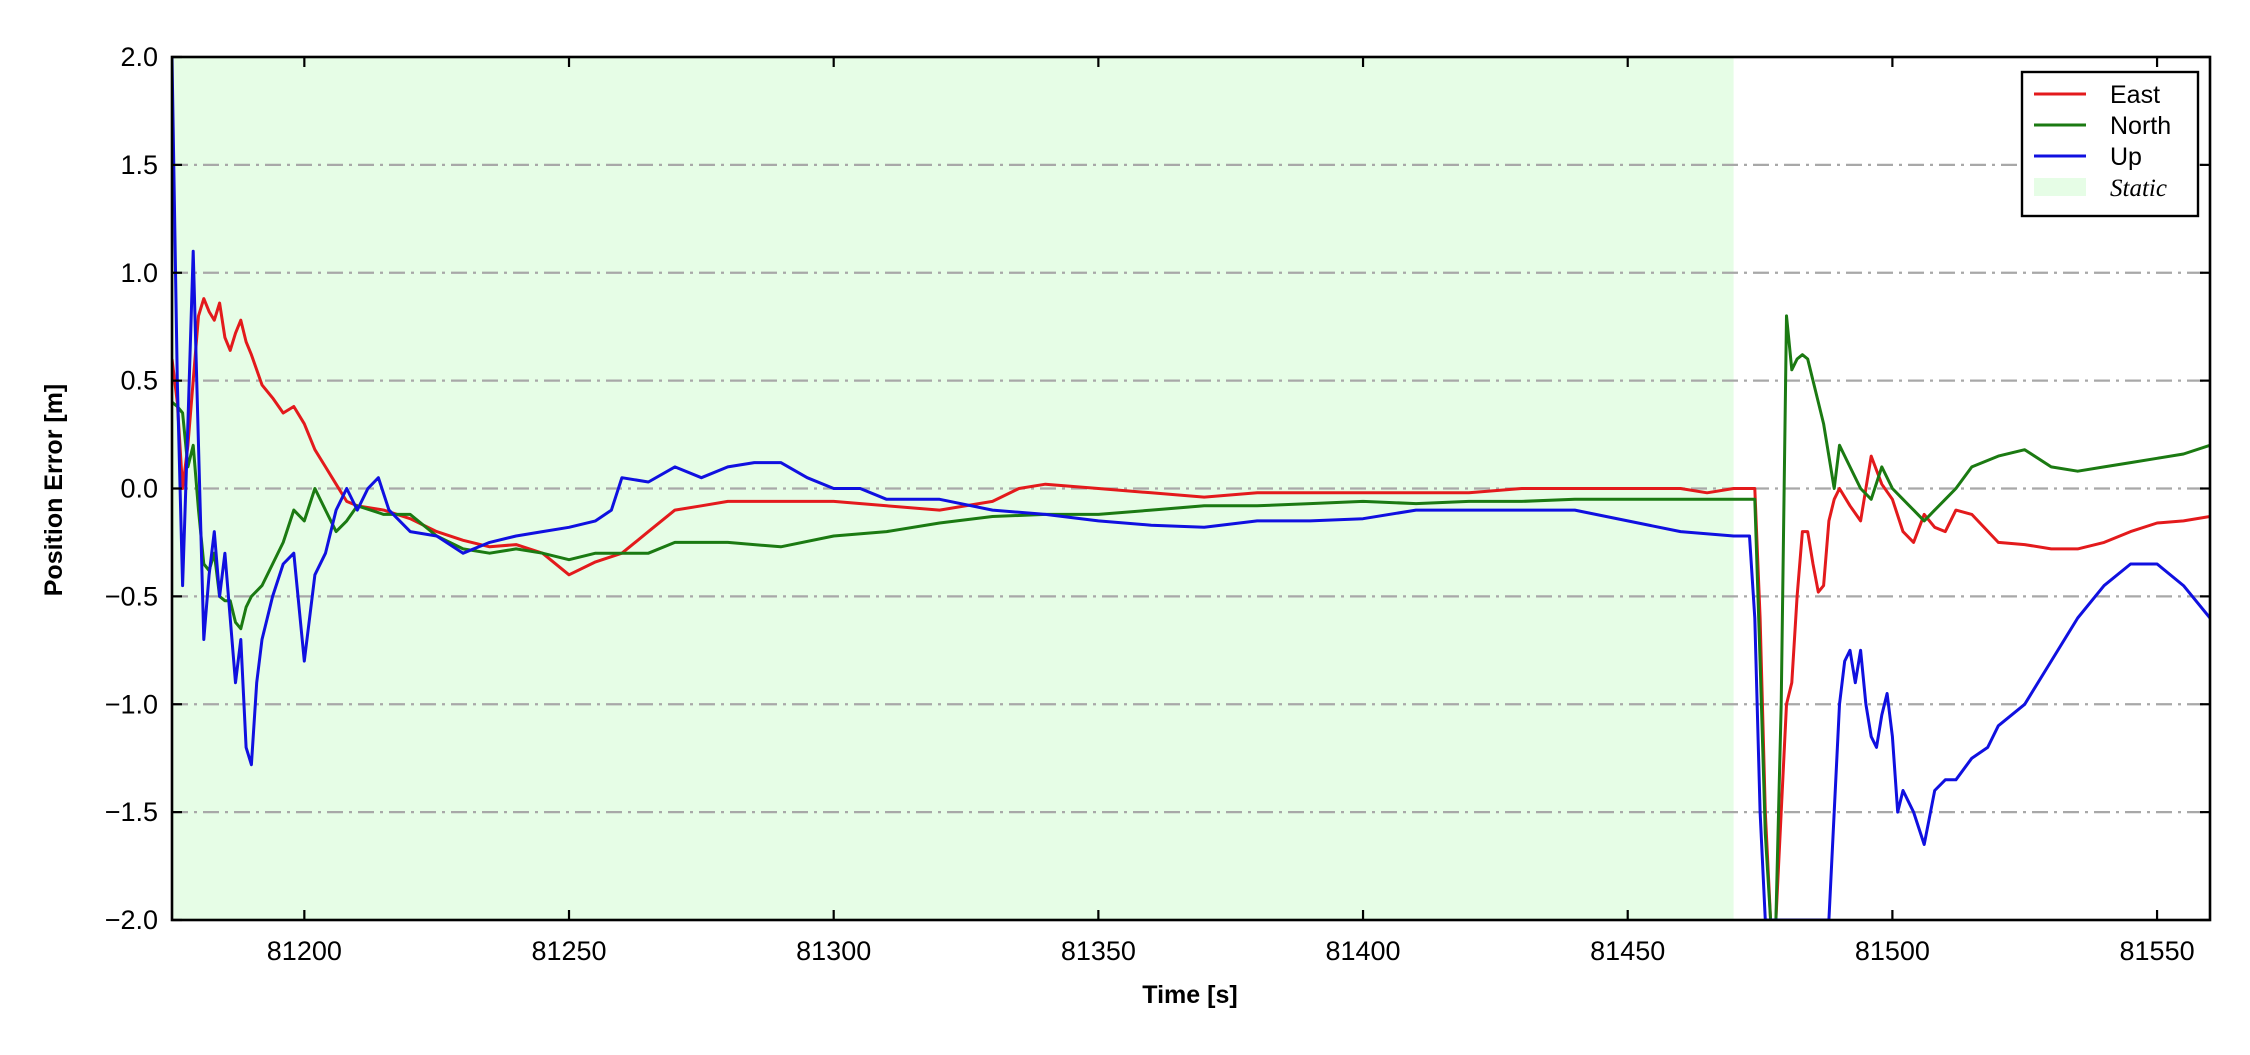 Image resolution: width=2250 pixels, height=1055 pixels. Describe the element at coordinates (1892, 951) in the screenshot. I see `x-tick-label: 81500` at that location.